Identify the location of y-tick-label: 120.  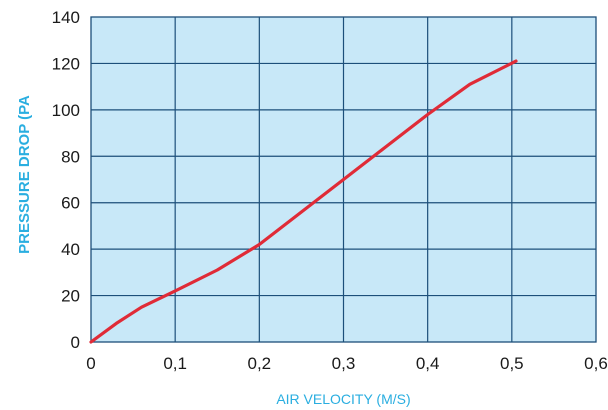
(66, 63).